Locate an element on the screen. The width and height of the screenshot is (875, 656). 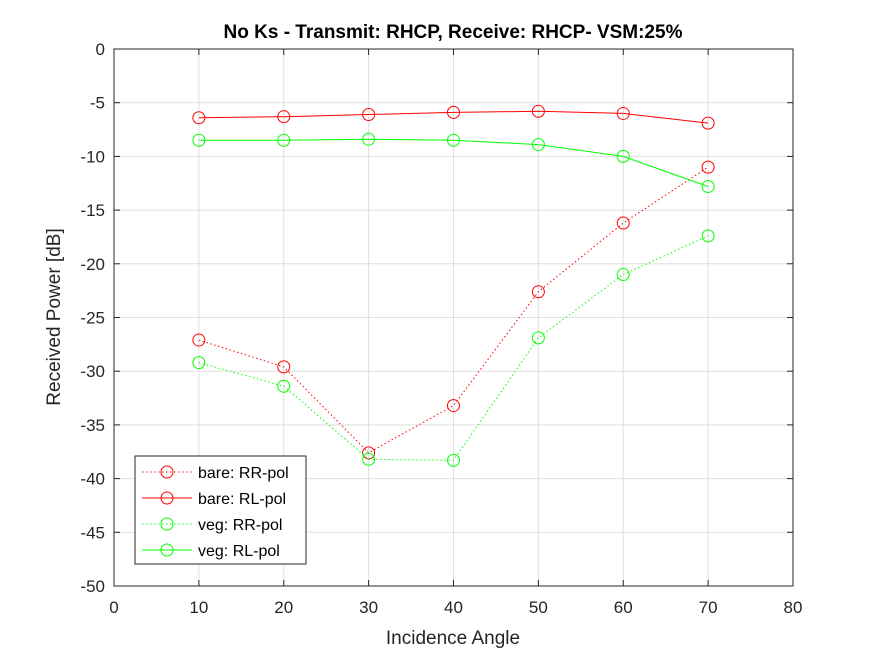
x-tick-label: 80 is located at coordinates (793, 607).